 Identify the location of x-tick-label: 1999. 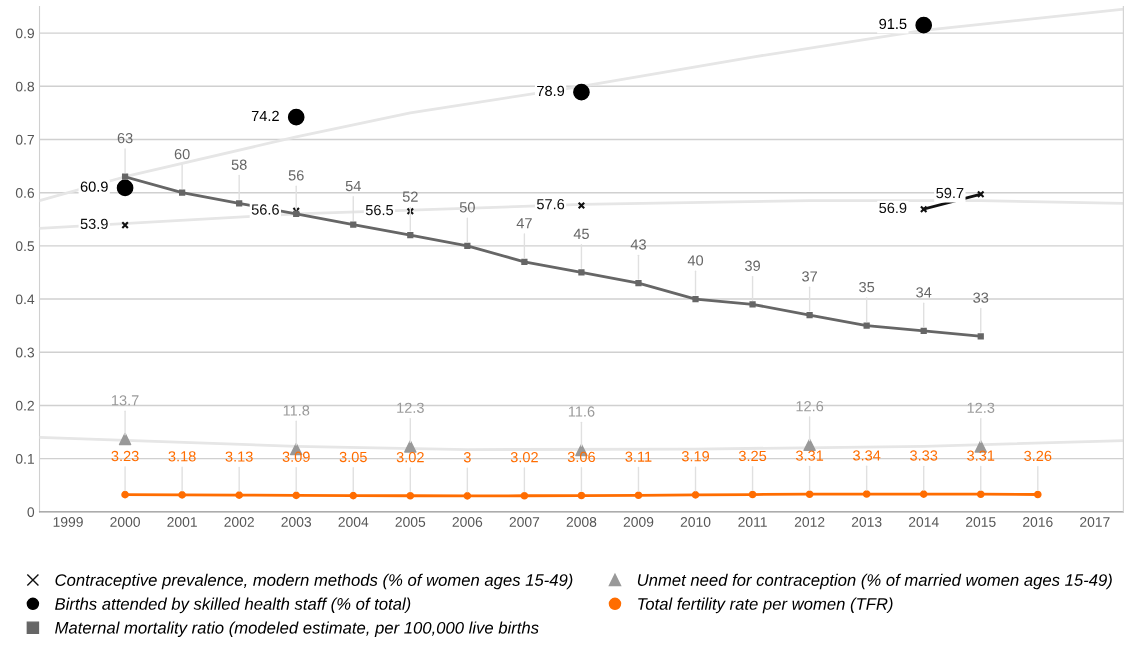
(68, 522).